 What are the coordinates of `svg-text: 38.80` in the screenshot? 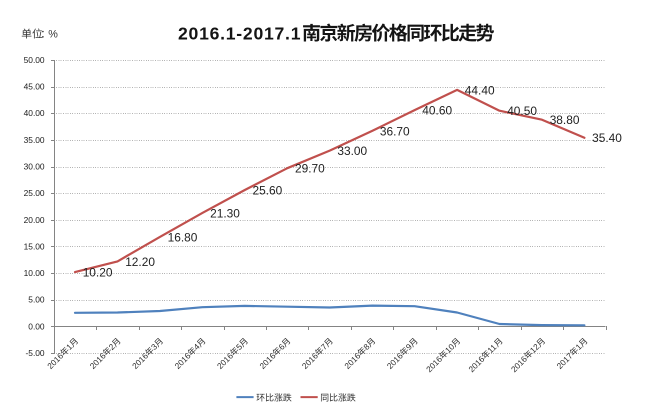 It's located at (565, 120).